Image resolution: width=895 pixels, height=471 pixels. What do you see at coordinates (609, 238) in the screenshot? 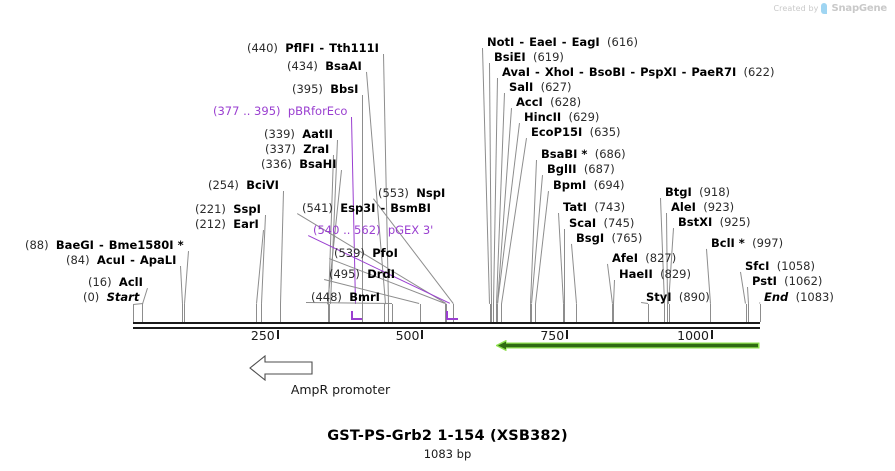
I see `feature-label: BsgI (765)` at bounding box center [609, 238].